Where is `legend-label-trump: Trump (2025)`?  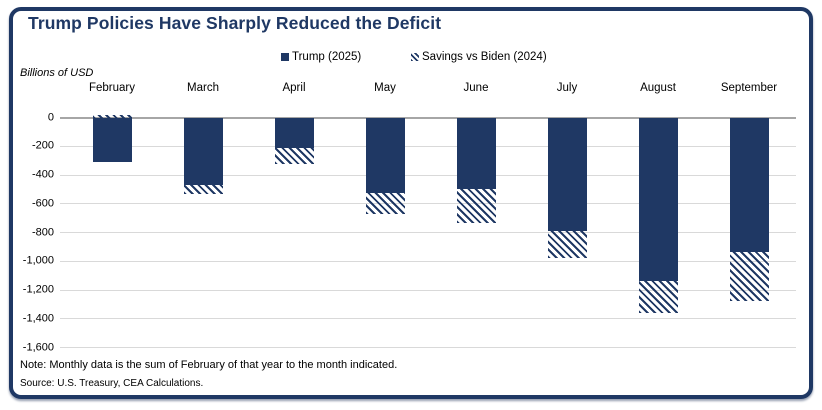
legend-label-trump: Trump (2025) is located at coordinates (327, 57).